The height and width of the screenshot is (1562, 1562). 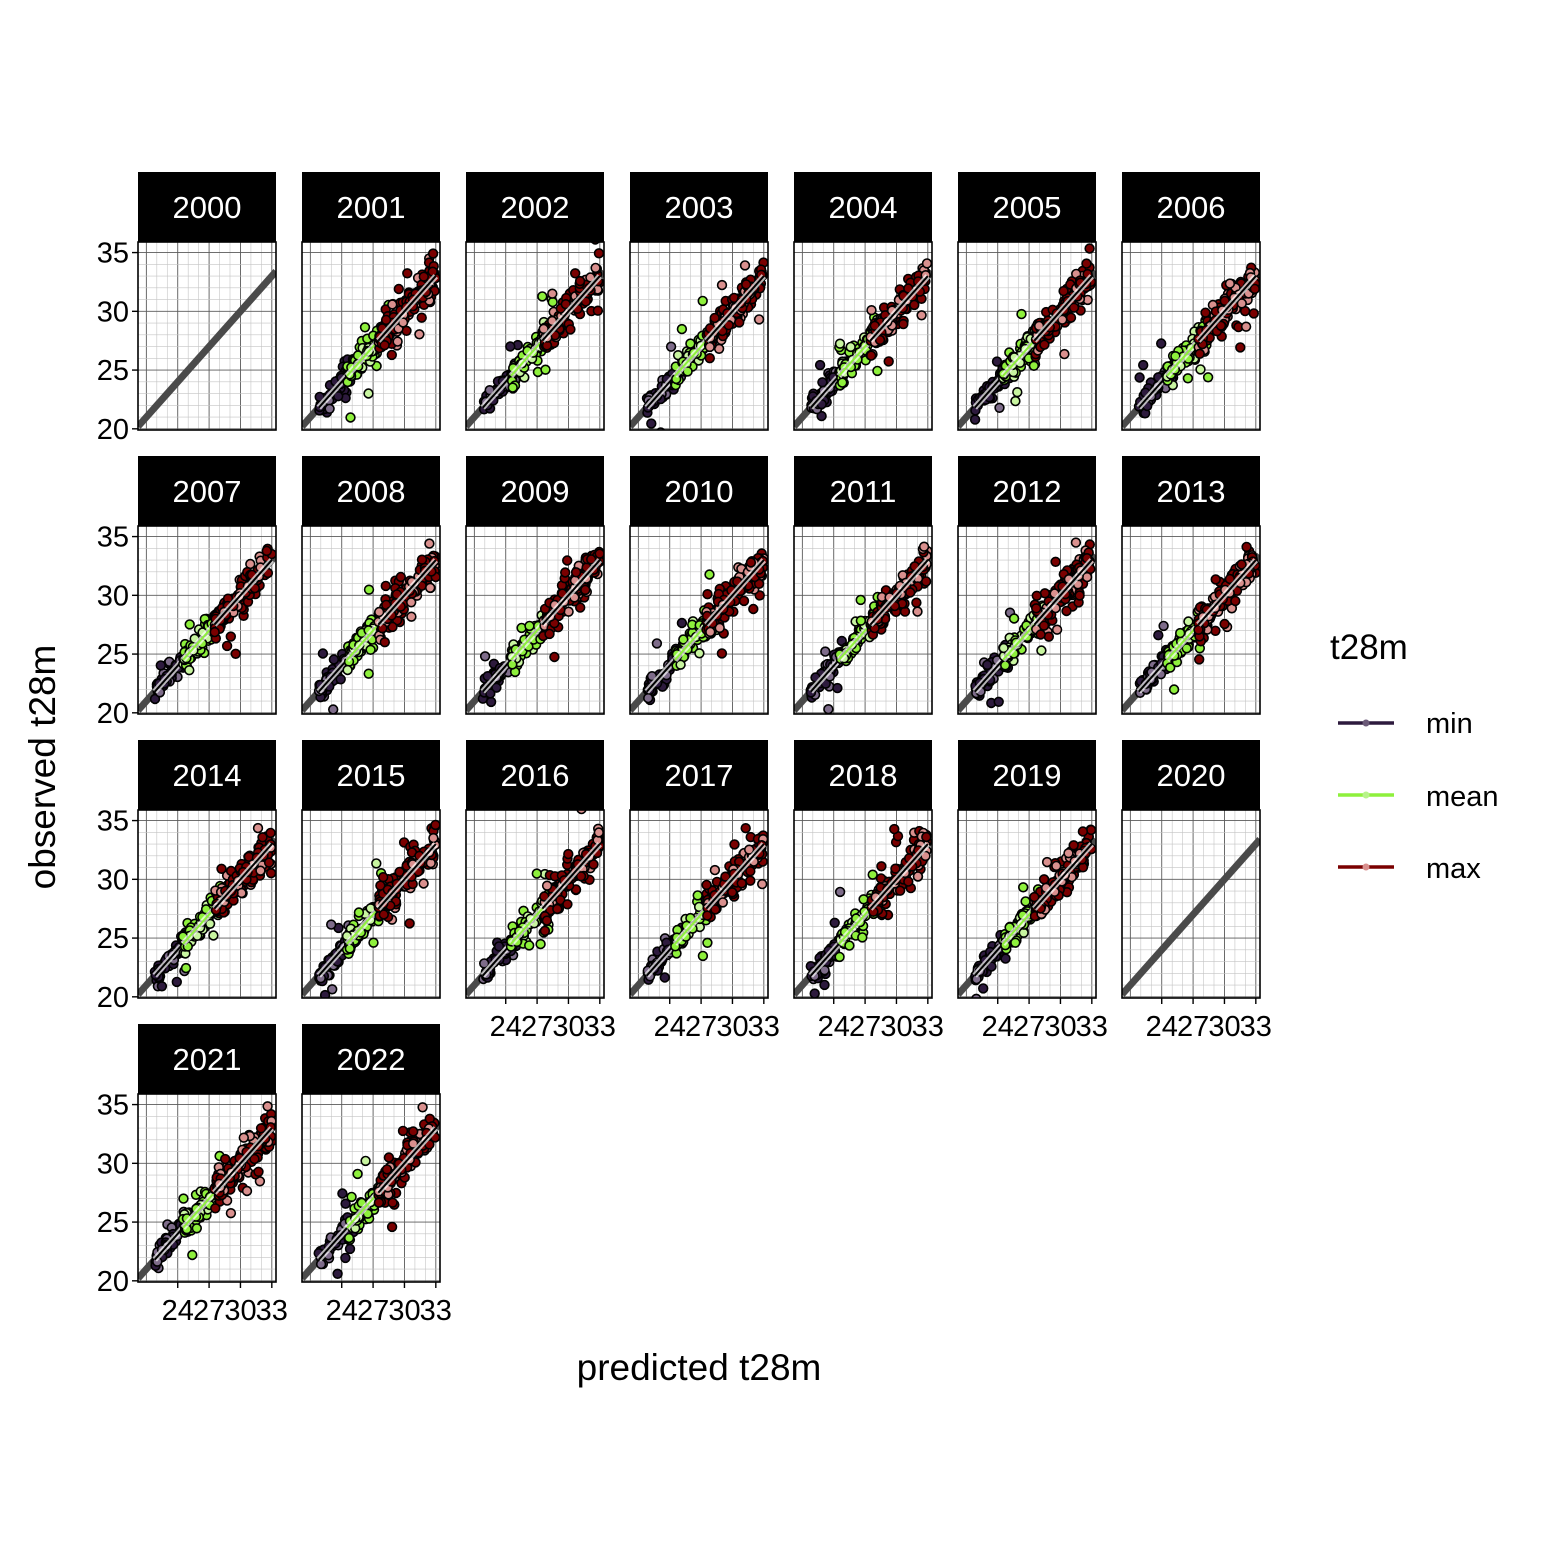 What do you see at coordinates (863, 207) in the screenshot?
I see `strip-label: 2004` at bounding box center [863, 207].